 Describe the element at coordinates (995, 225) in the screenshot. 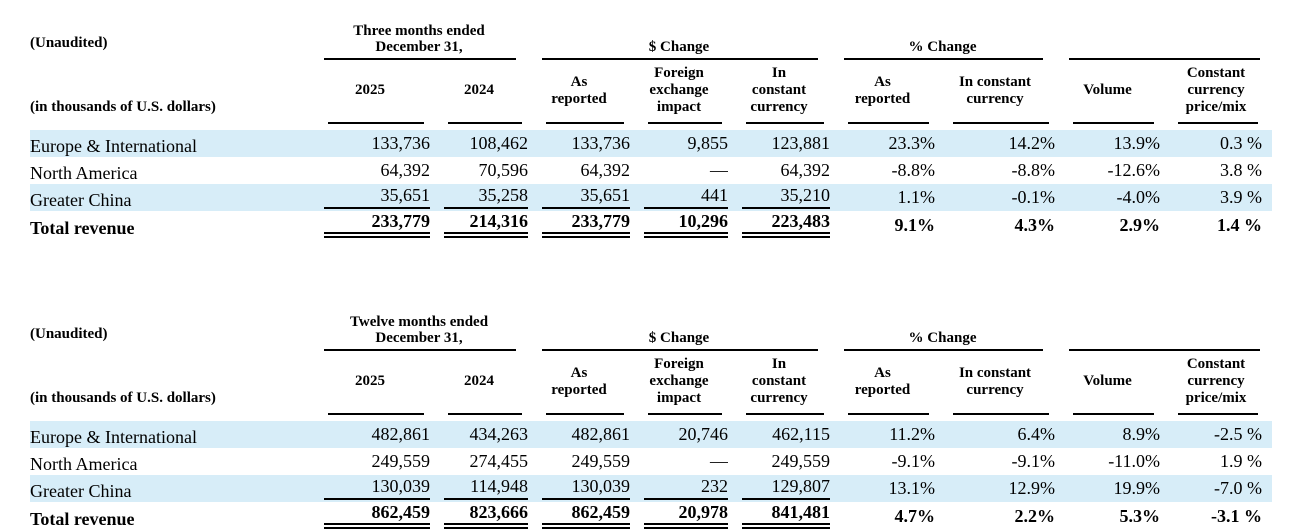

I see `table-cell: 4.3%` at that location.